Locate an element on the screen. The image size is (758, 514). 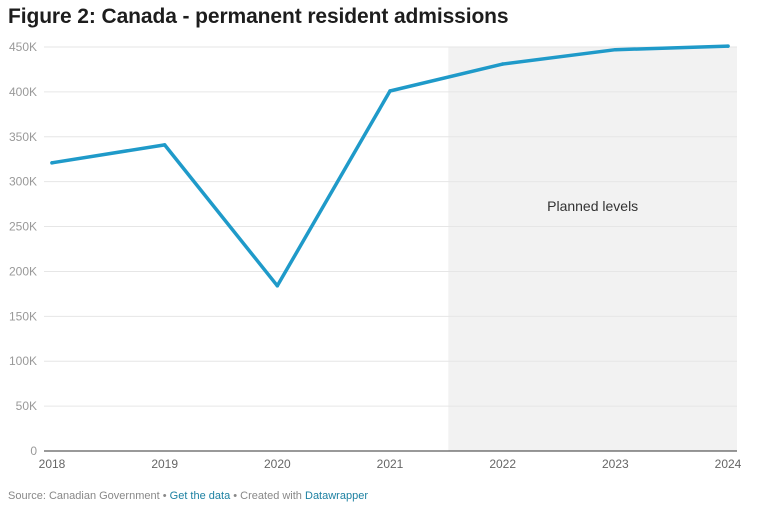
datawrapper-link: Datawrapper is located at coordinates (336, 496).